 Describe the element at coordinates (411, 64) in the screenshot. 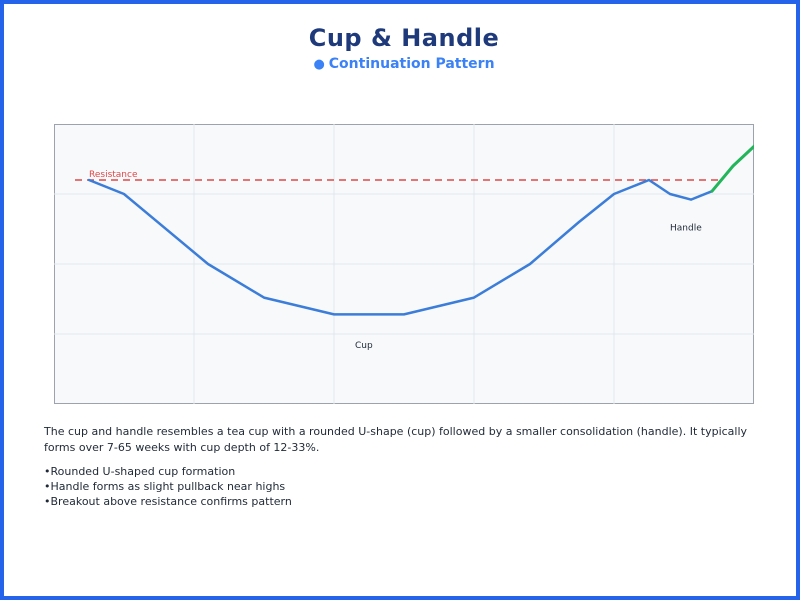

I see `subtitle-text: Continuation Pattern` at that location.